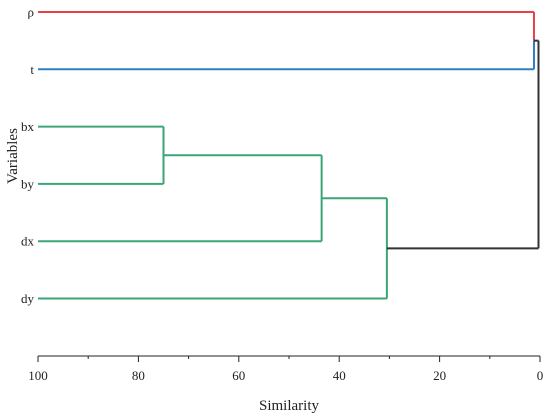 Image resolution: width=550 pixels, height=420 pixels. Describe the element at coordinates (28, 241) in the screenshot. I see `leaf-label-dx: dx` at that location.